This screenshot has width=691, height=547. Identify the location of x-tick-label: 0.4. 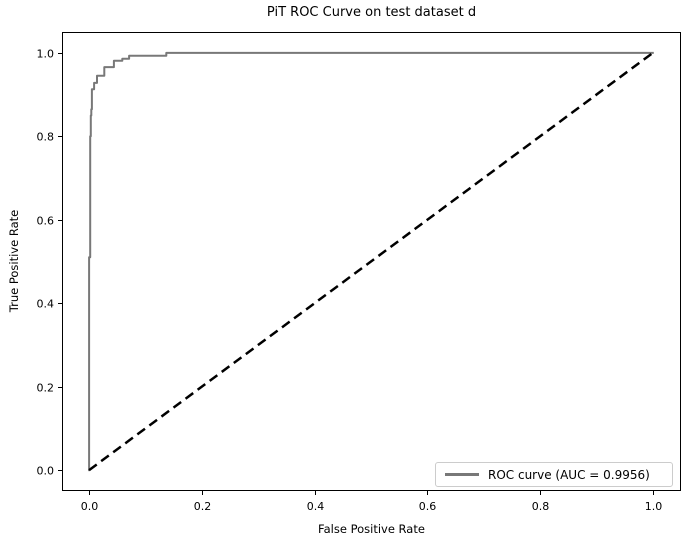
(316, 506).